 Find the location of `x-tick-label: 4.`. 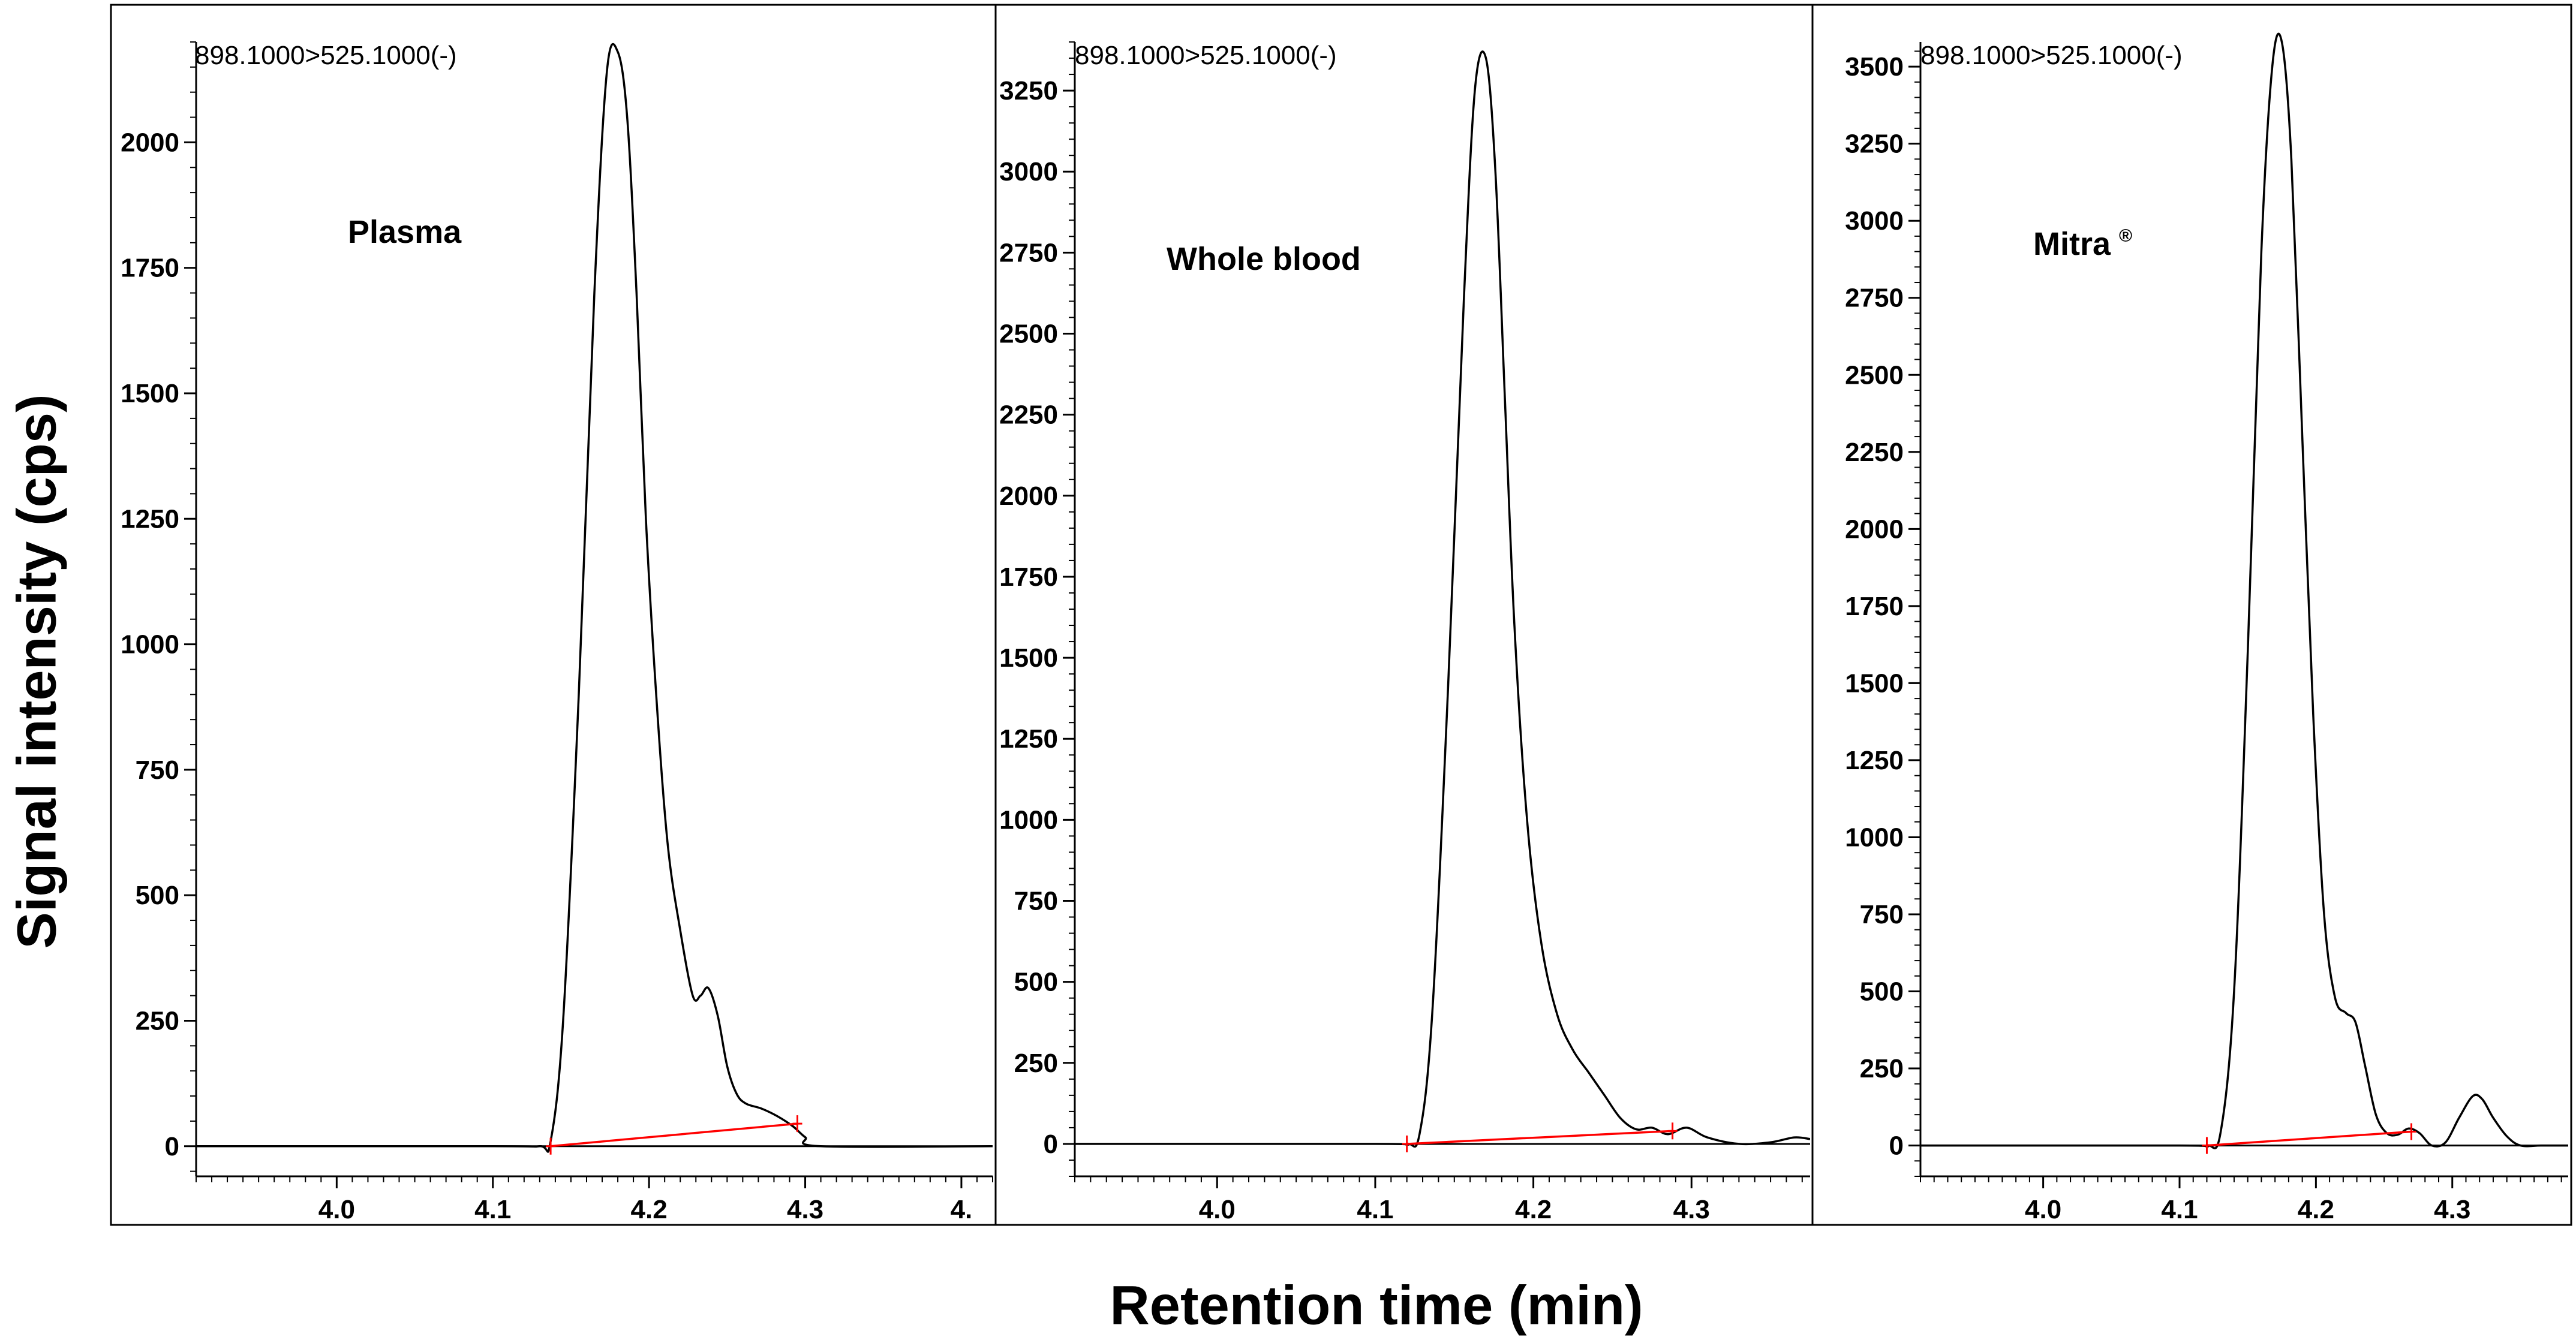

x-tick-label: 4. is located at coordinates (962, 1209).